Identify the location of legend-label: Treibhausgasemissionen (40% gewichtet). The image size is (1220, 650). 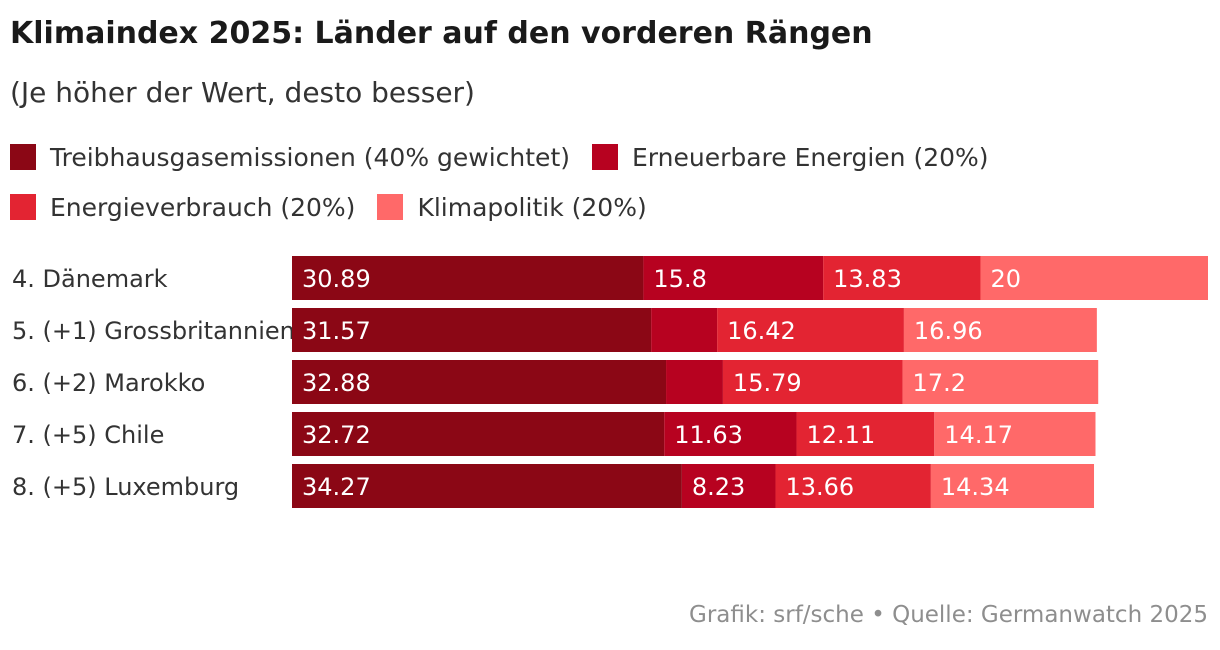
(310, 157).